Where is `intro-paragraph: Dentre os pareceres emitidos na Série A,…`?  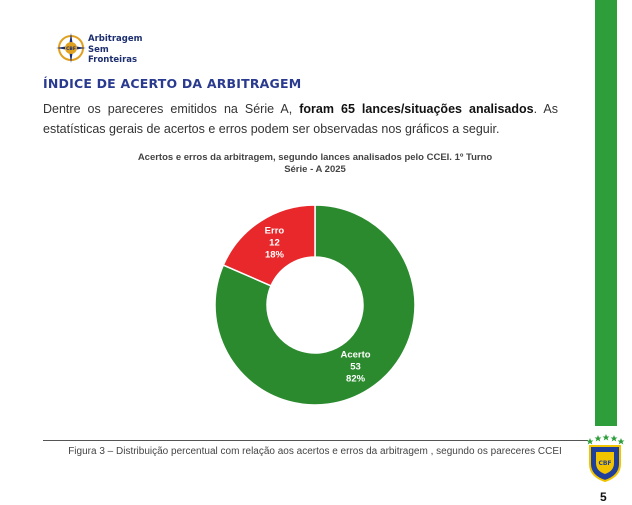 intro-paragraph: Dentre os pareceres emitidos na Série A,… is located at coordinates (300, 119).